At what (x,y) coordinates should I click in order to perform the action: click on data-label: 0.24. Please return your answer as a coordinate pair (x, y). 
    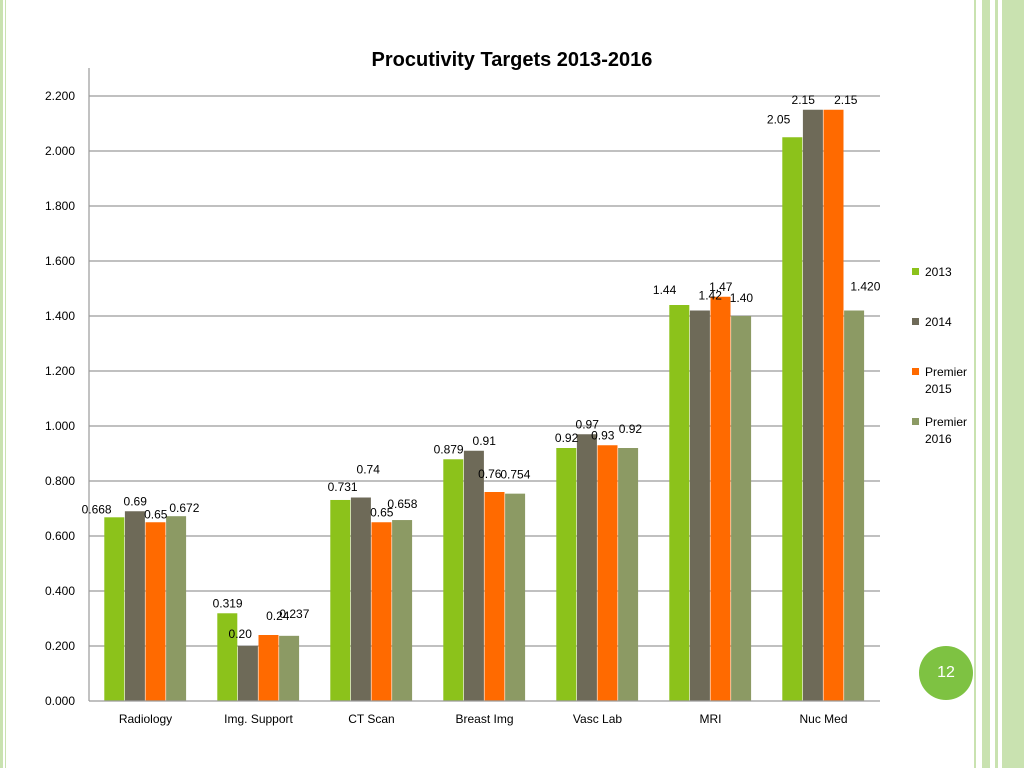
    Looking at the image, I should click on (278, 616).